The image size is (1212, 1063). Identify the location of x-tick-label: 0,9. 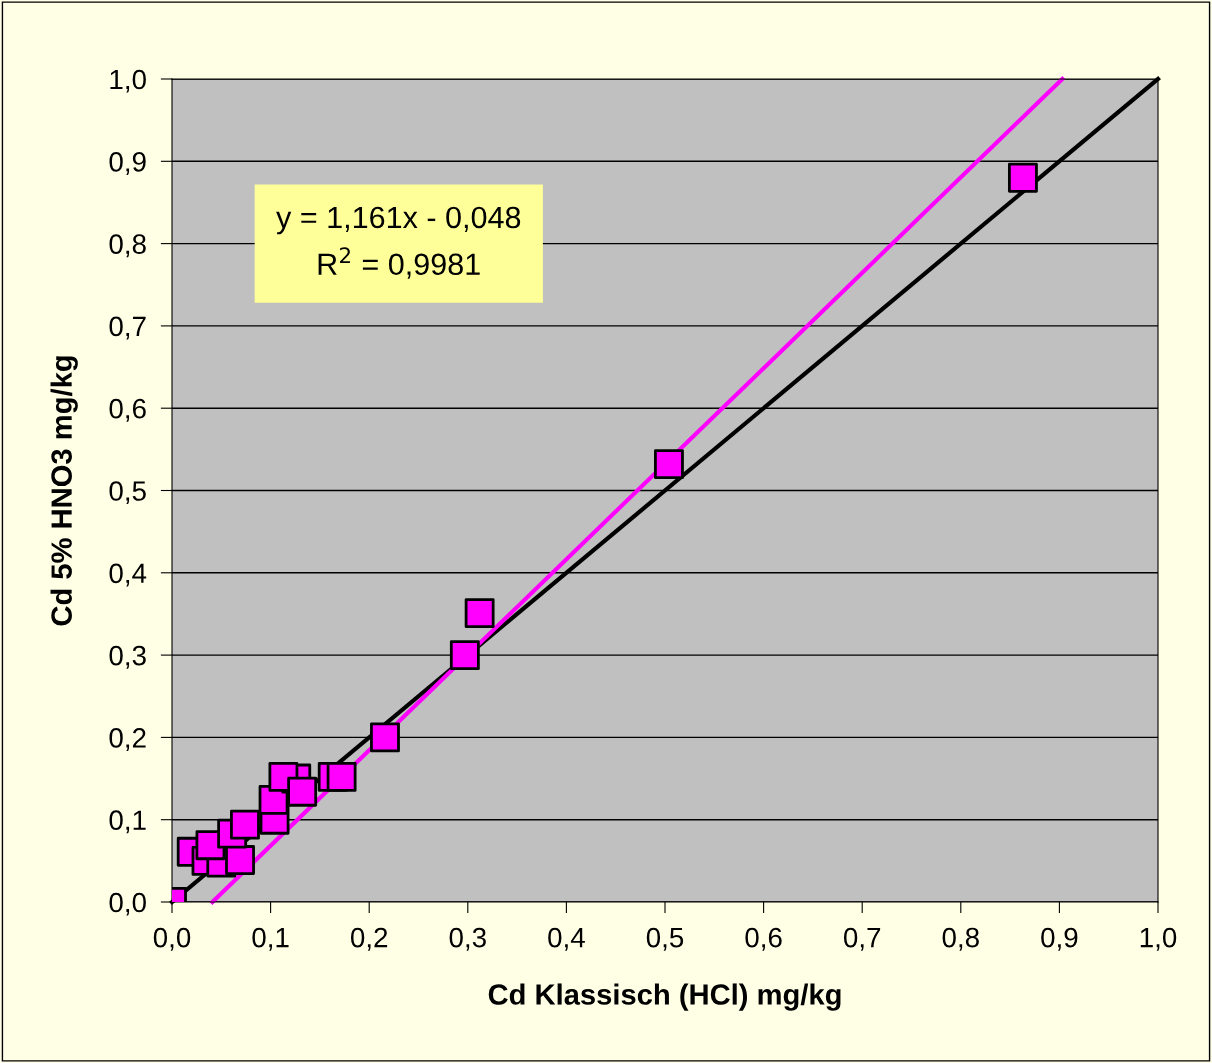
(1059, 939).